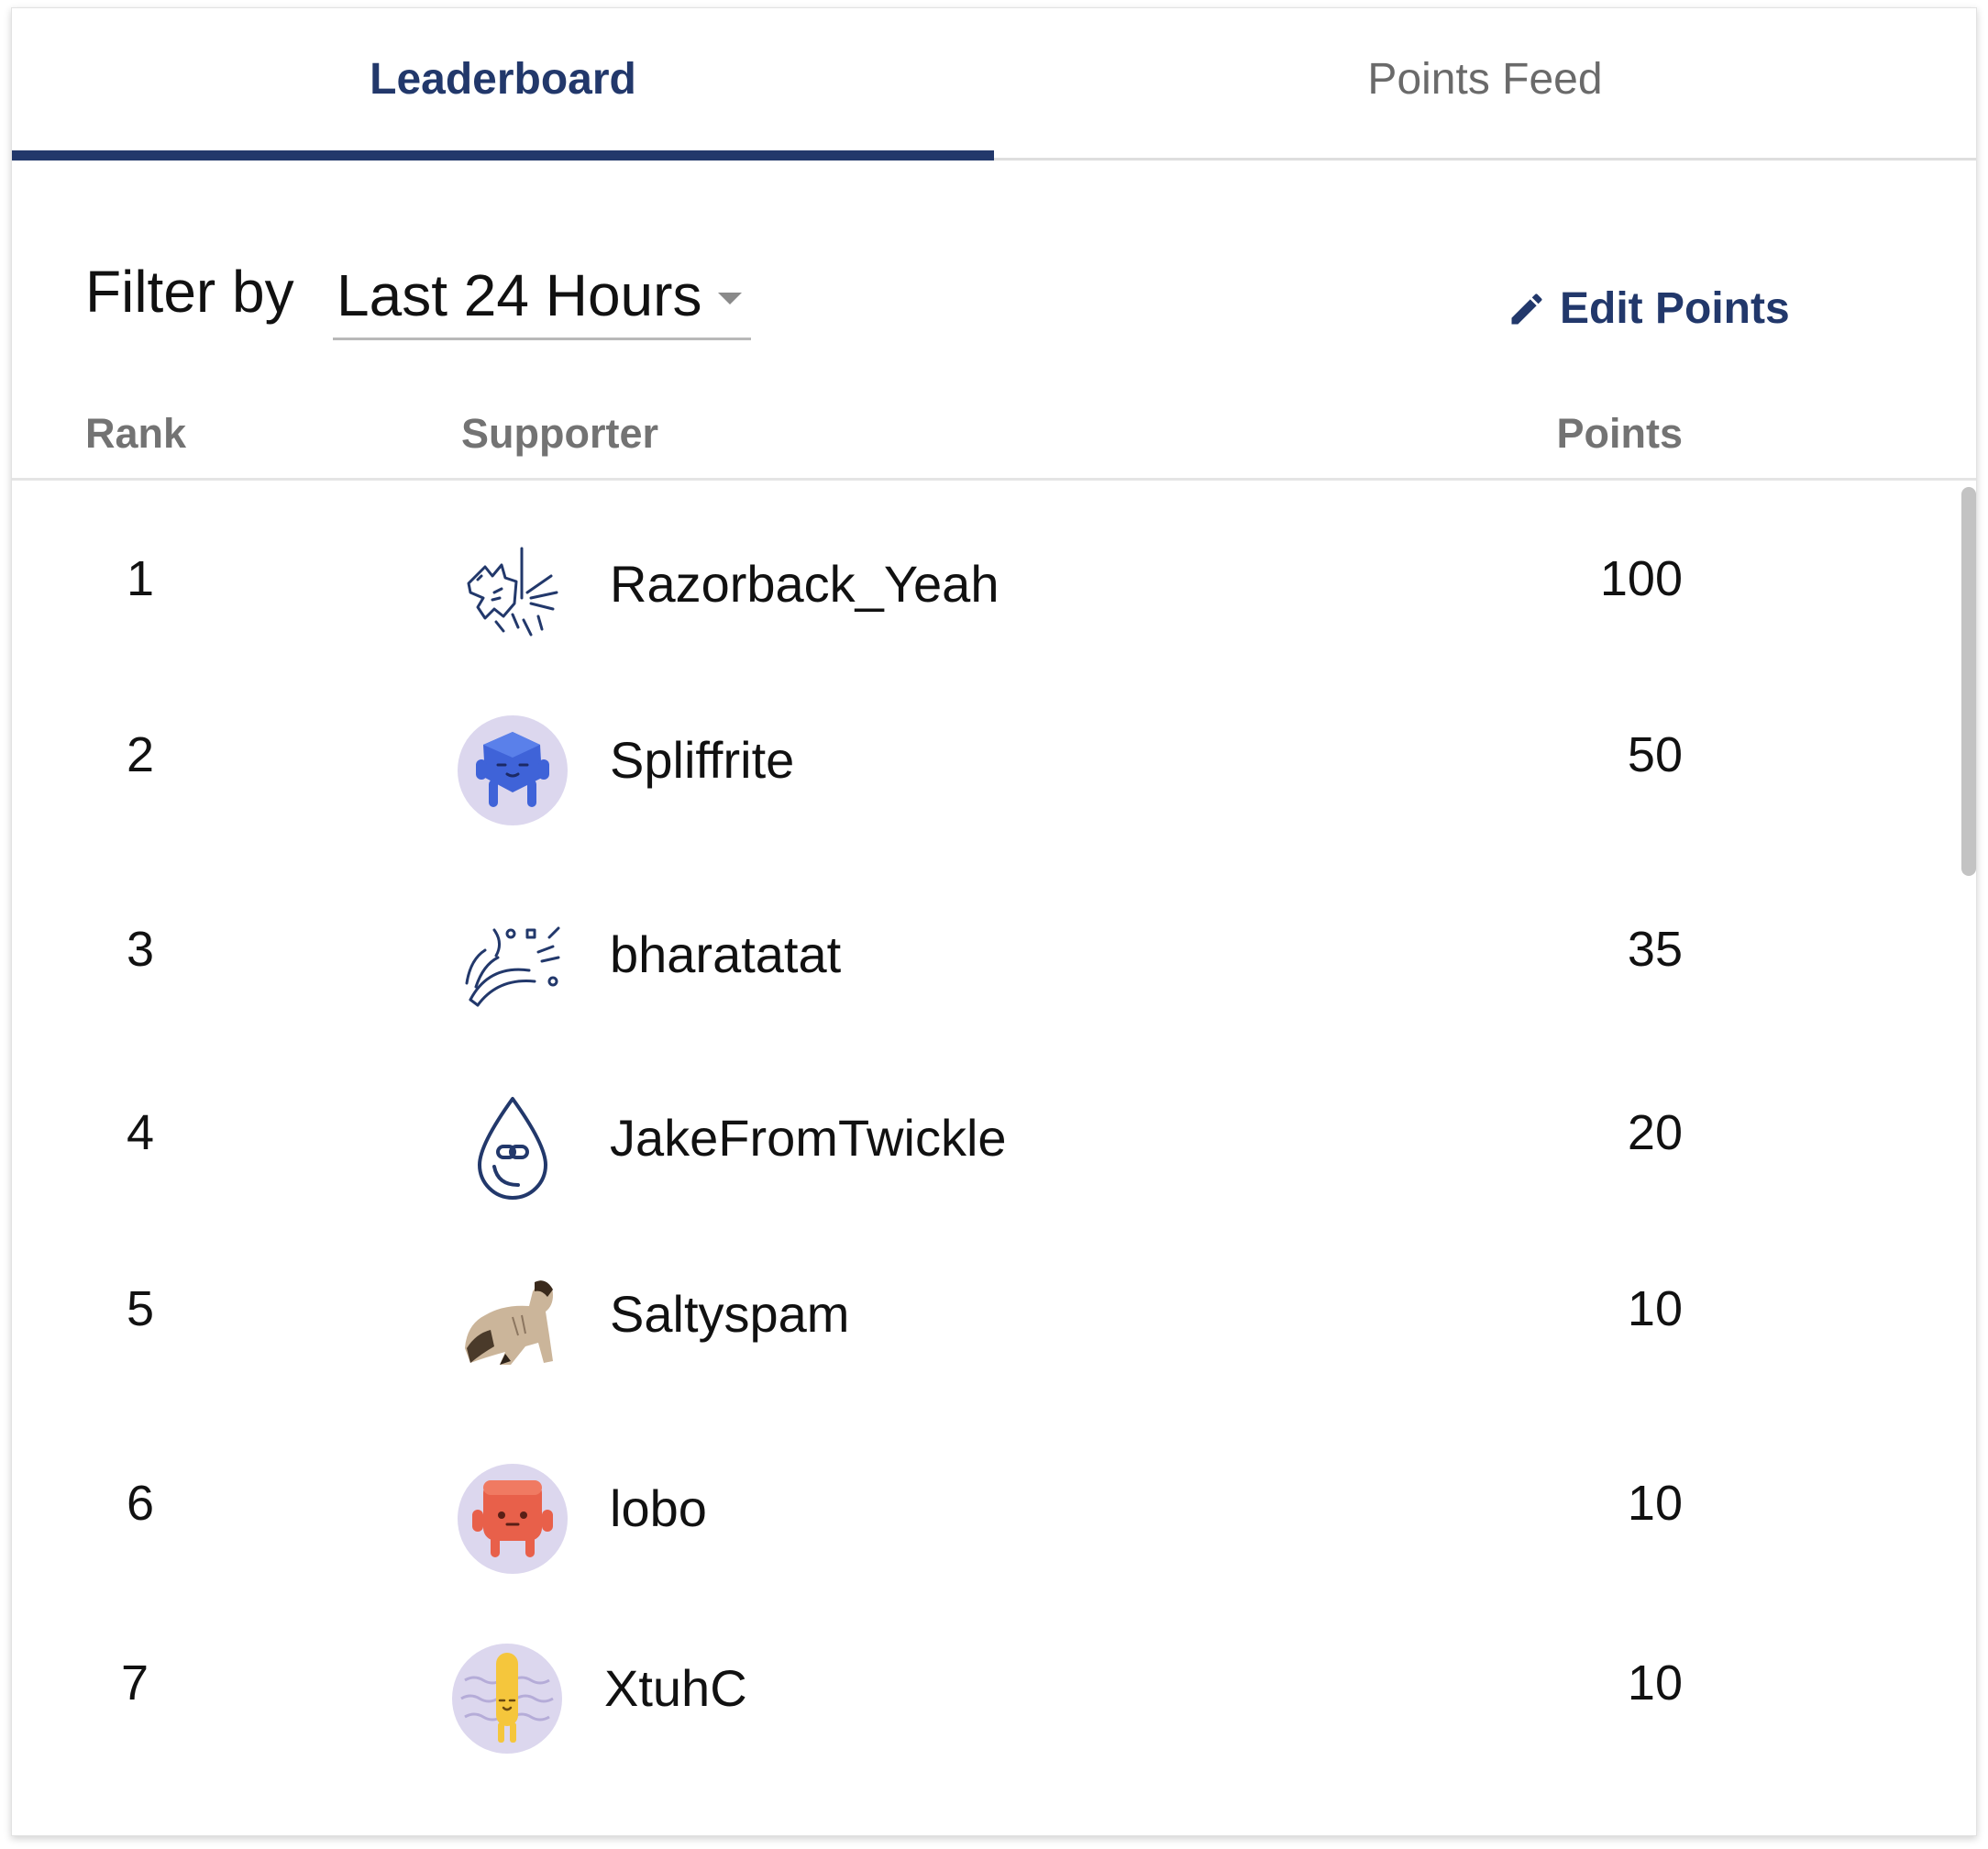  I want to click on blue-blob-avatar, so click(513, 770).